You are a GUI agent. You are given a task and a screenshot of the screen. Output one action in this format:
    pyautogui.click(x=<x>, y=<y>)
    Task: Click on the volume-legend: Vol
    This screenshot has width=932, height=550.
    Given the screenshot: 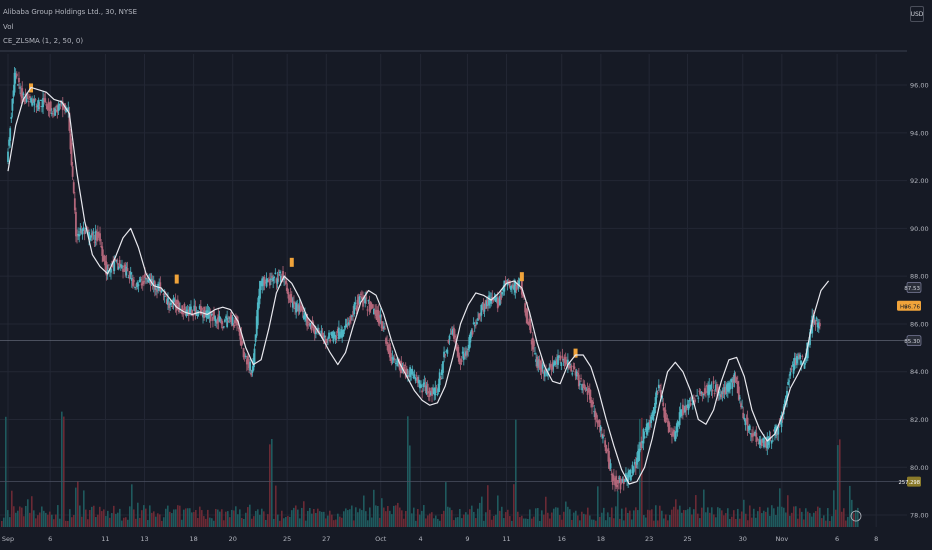 What is the action you would take?
    pyautogui.click(x=8, y=27)
    